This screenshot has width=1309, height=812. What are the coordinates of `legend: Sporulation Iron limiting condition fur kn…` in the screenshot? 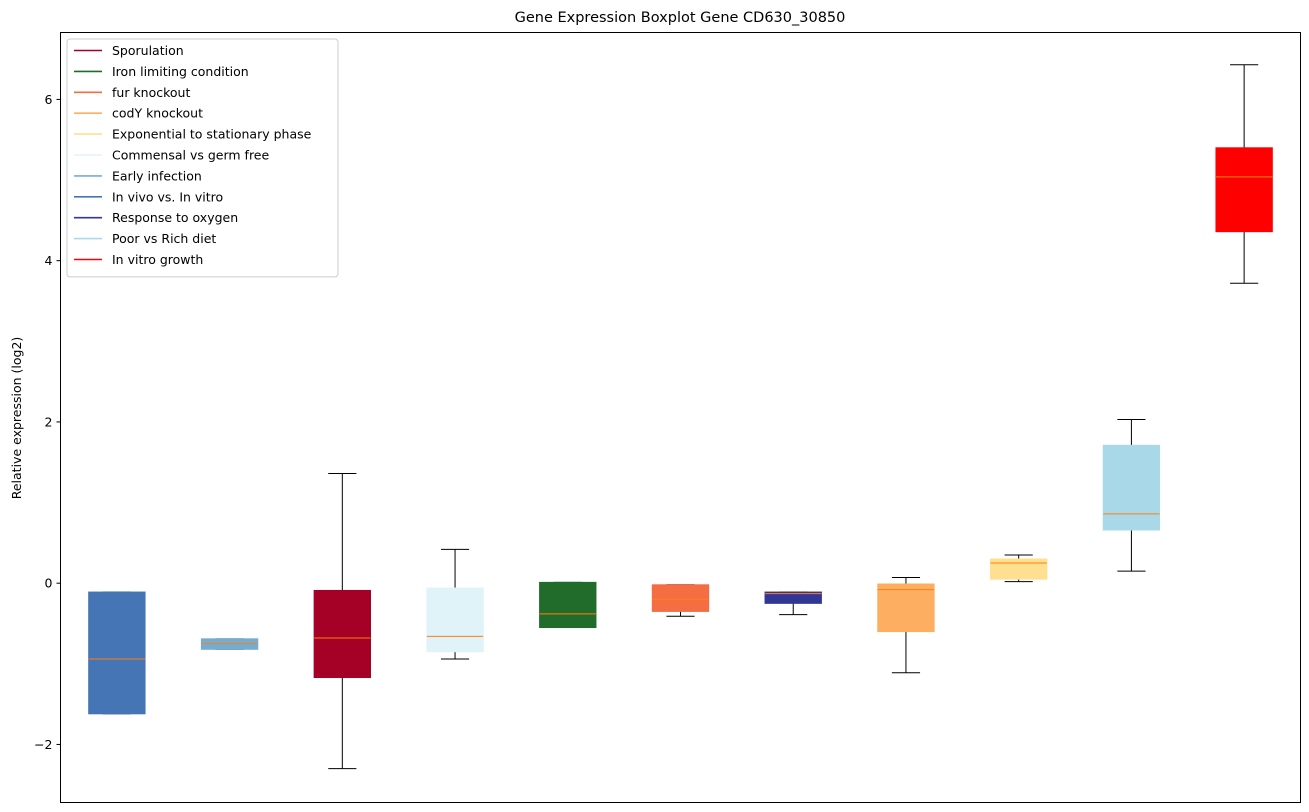 It's located at (202, 158).